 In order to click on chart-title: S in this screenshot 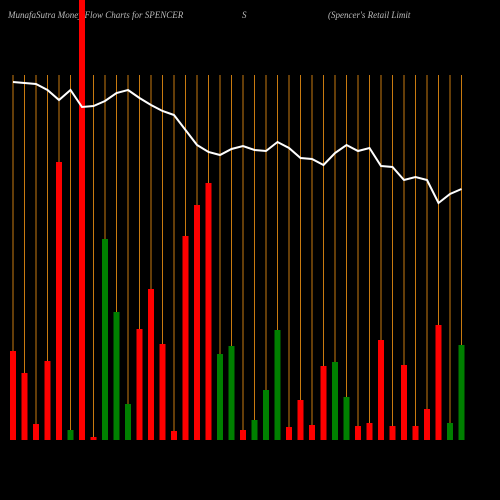, I will do `click(244, 15)`.